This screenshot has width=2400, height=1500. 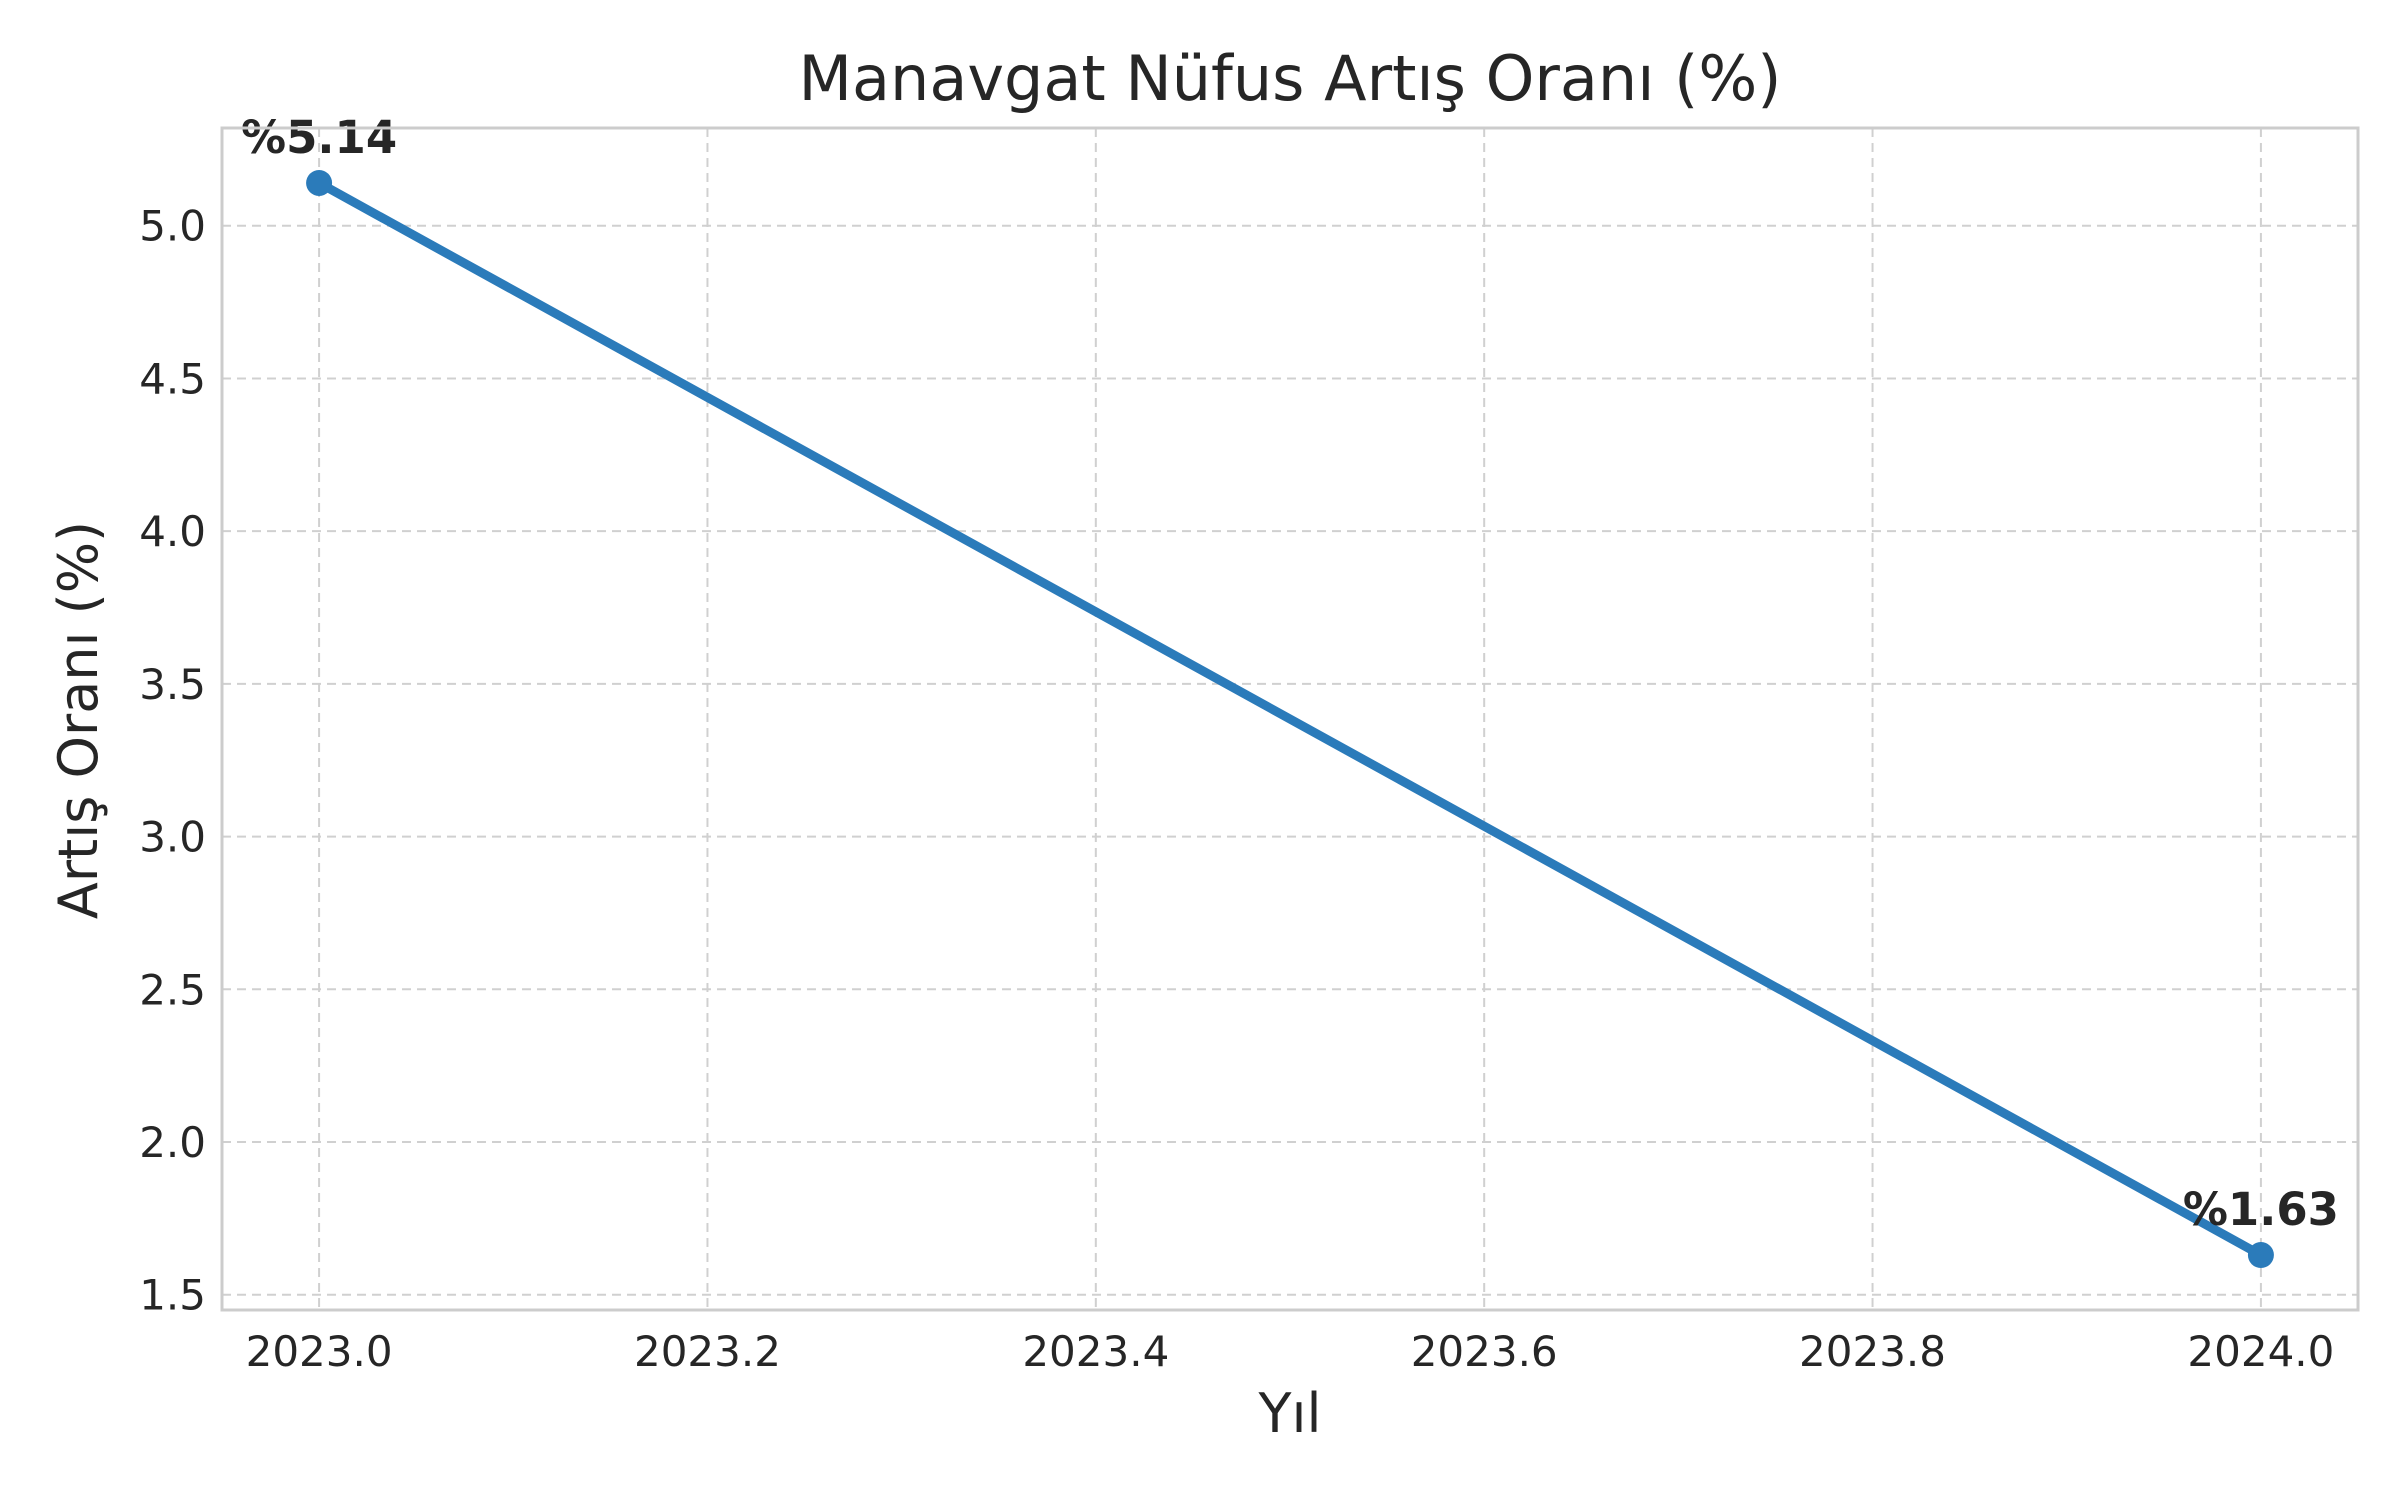 I want to click on data-label: %5.14, so click(x=319, y=137).